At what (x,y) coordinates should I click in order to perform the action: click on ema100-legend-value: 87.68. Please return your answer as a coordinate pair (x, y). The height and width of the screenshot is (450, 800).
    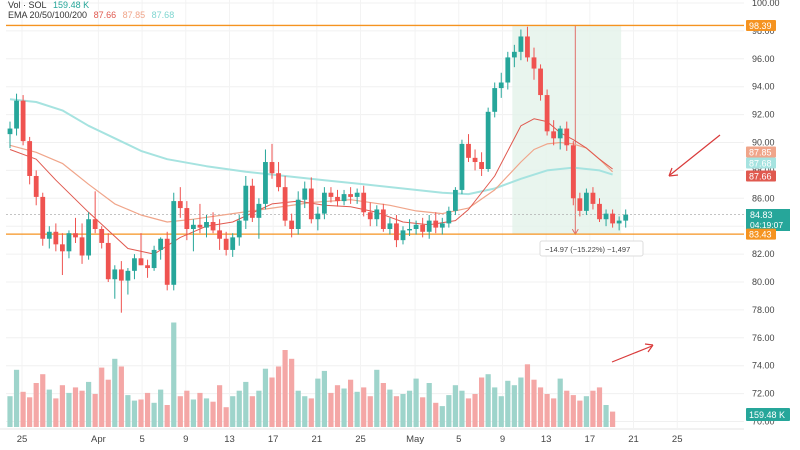
    Looking at the image, I should click on (163, 15).